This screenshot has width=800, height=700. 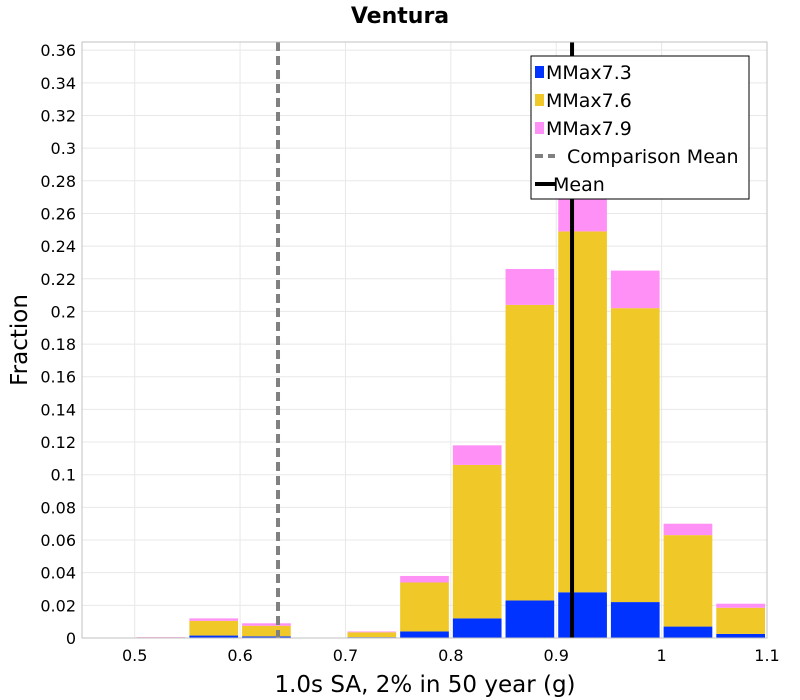 I want to click on legend-box, so click(x=640, y=127).